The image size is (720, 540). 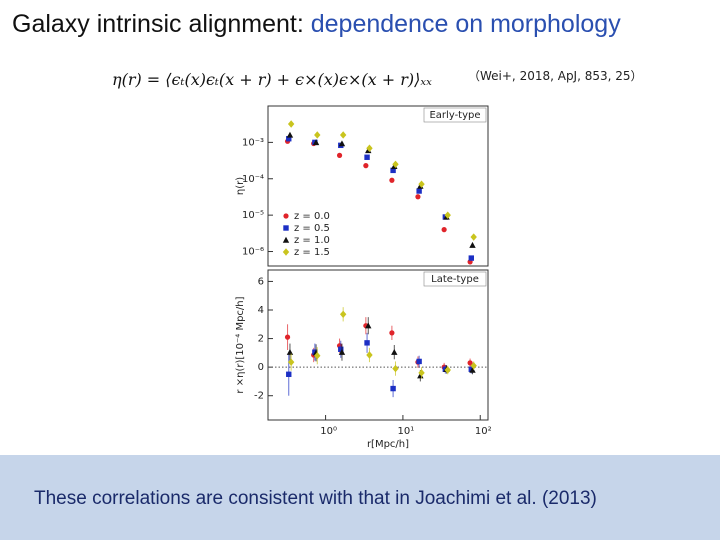 I want to click on y-tick-label: 4, so click(x=261, y=310).